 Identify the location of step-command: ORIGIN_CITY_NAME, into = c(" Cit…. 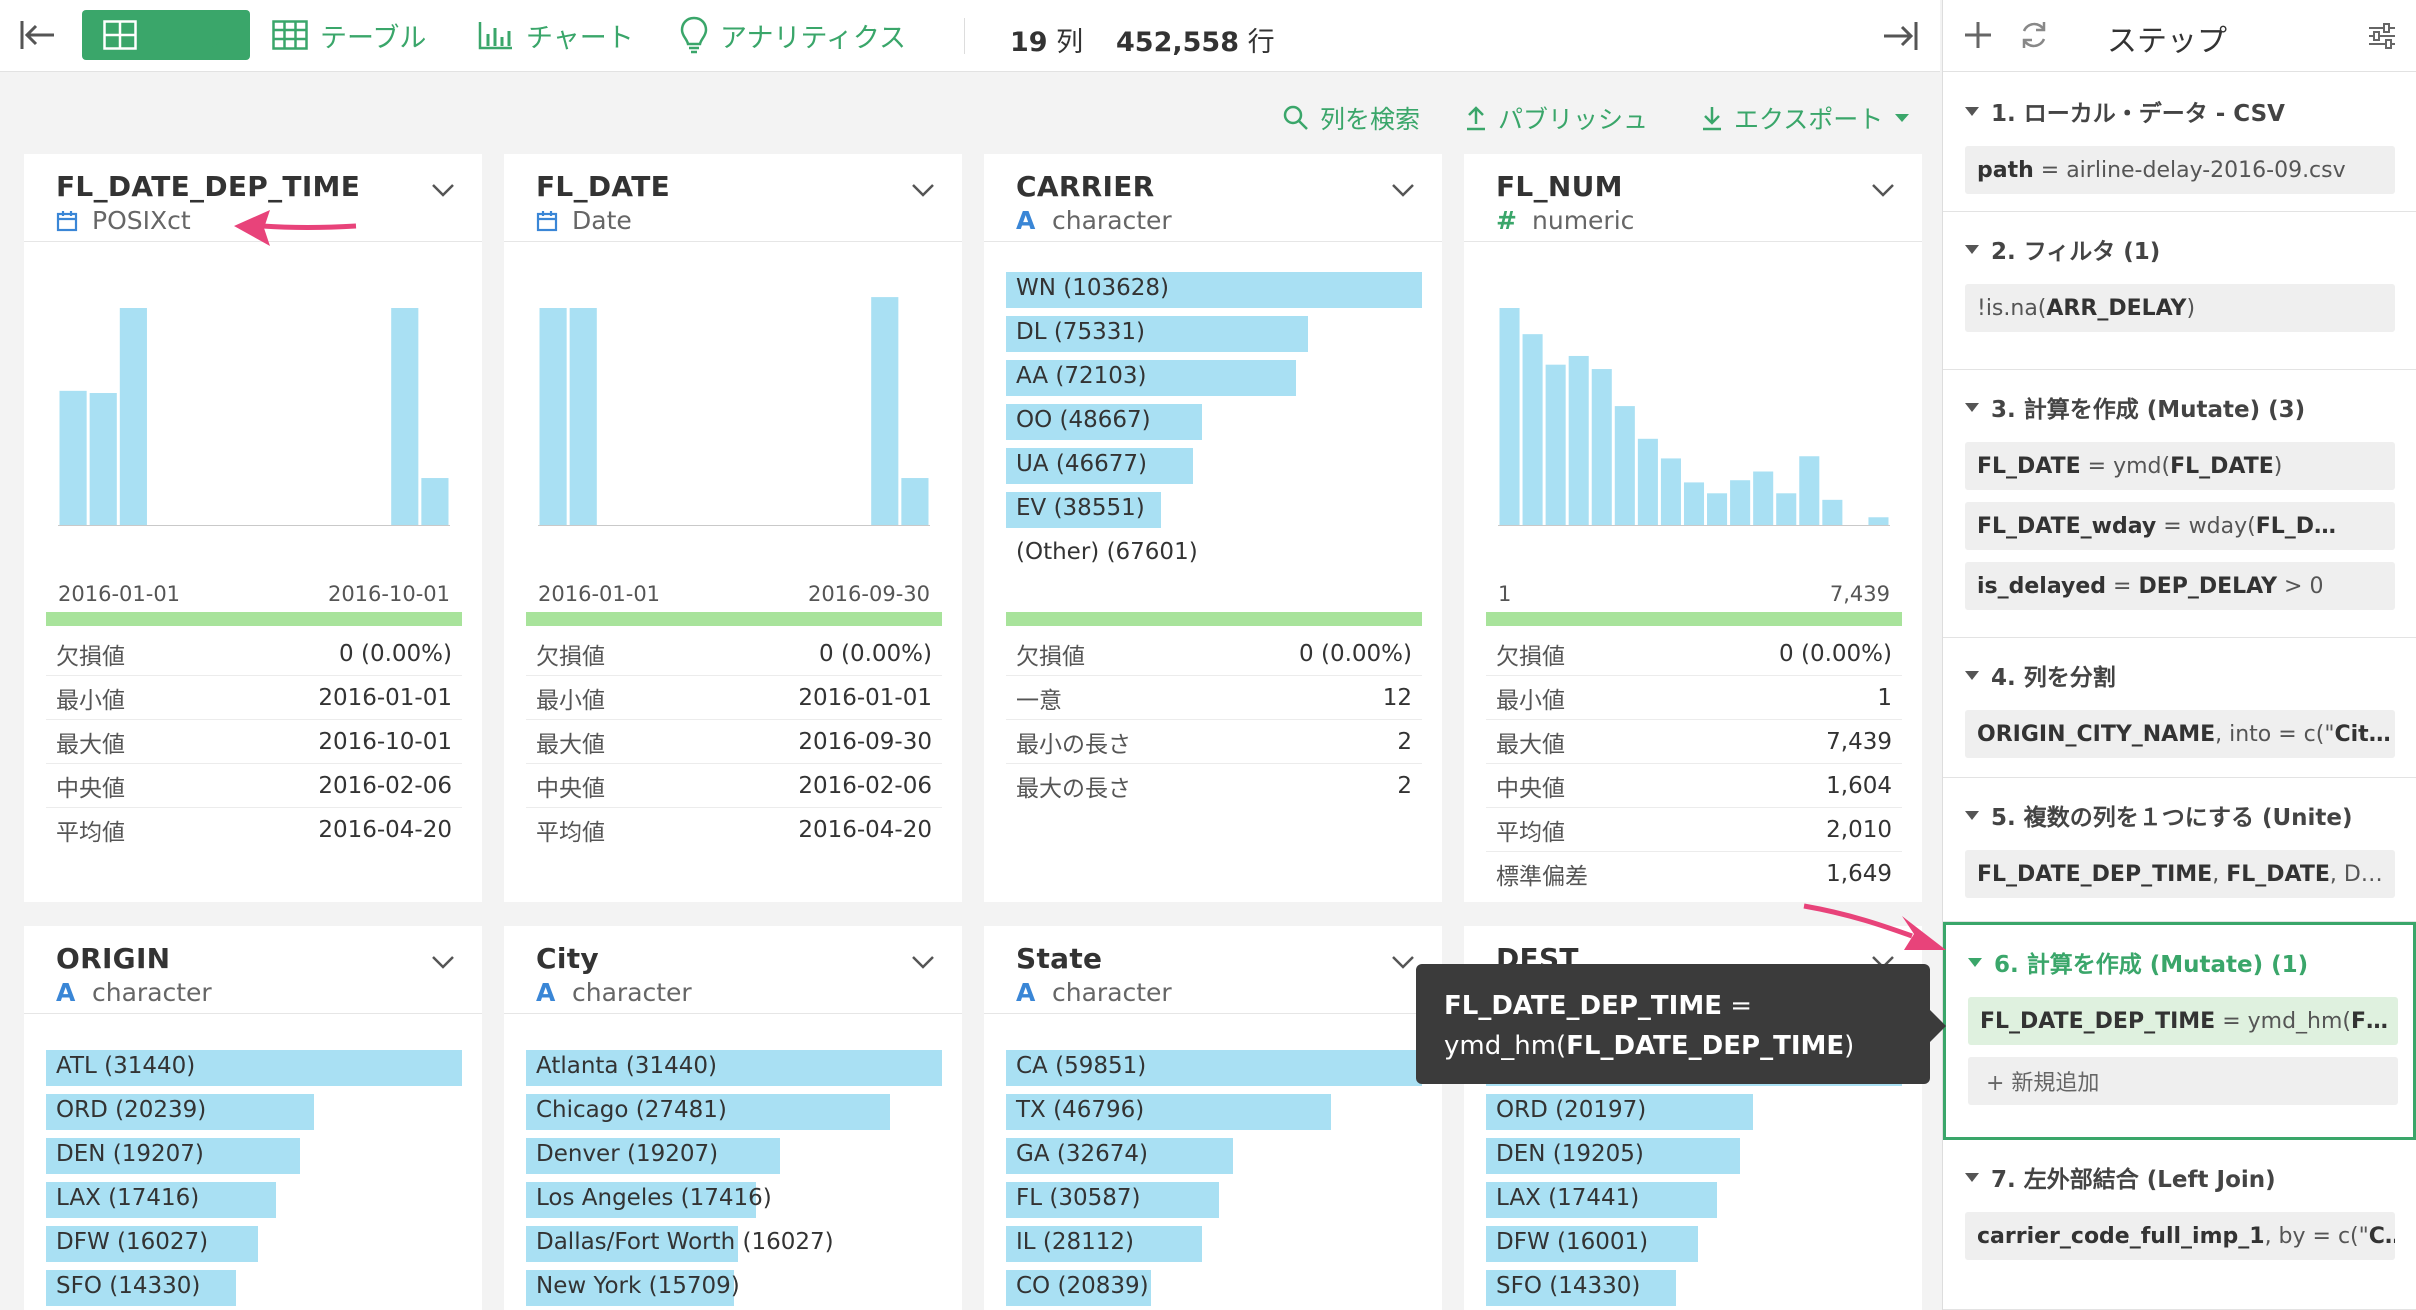
(2180, 734).